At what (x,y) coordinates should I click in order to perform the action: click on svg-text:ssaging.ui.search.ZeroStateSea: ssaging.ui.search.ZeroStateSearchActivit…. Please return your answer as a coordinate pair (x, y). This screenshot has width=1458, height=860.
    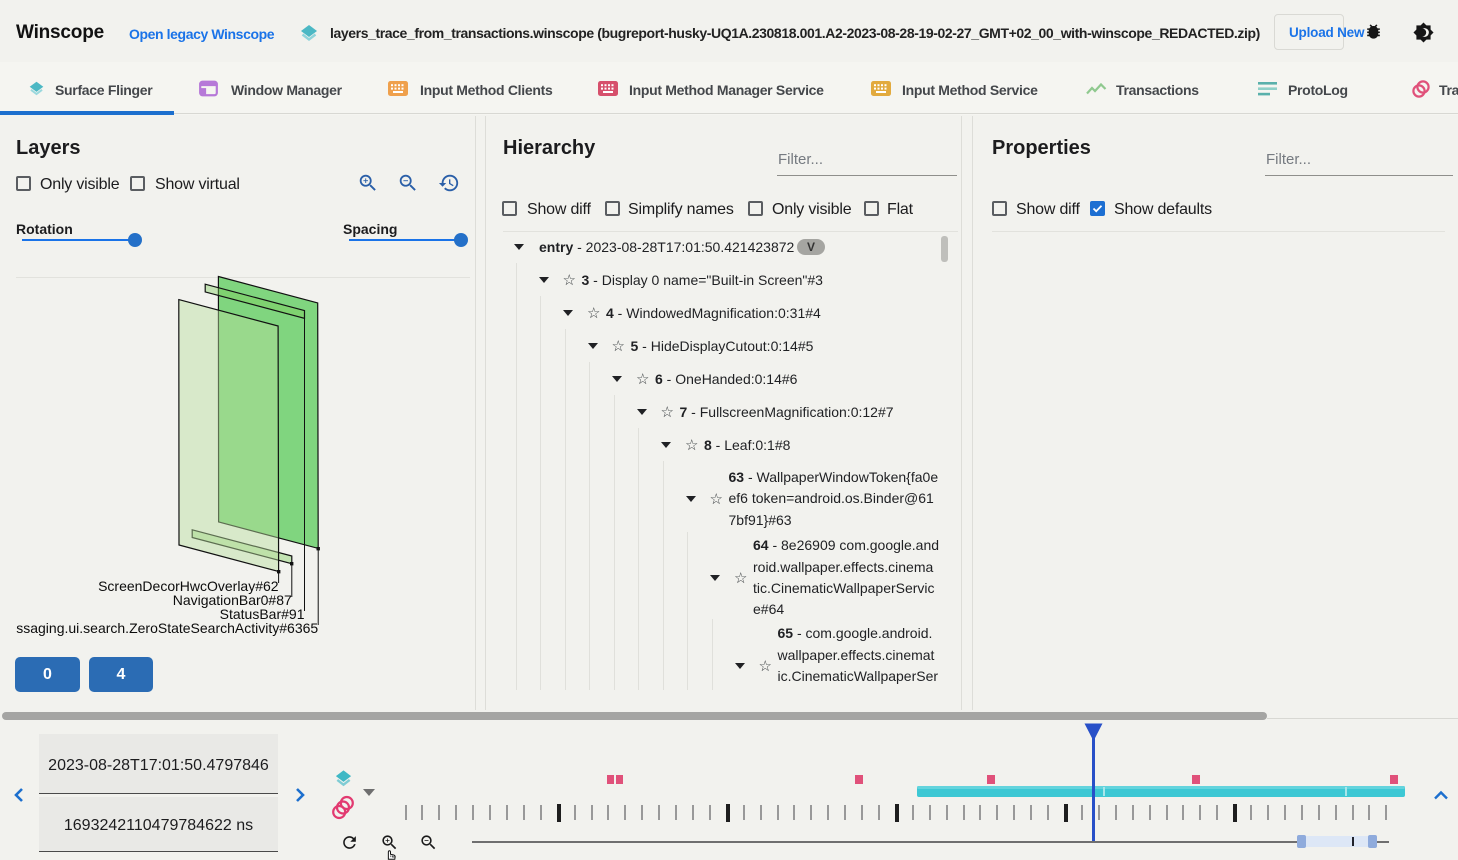
    Looking at the image, I should click on (167, 628).